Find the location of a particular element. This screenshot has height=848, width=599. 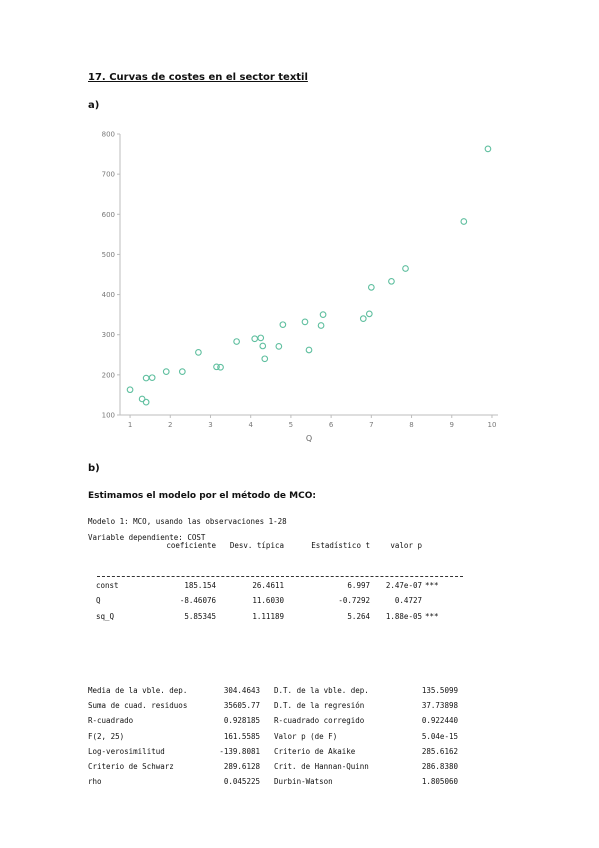

stats-row: rho 0.045225 Durbin-Watson 1.805060 is located at coordinates (273, 781).